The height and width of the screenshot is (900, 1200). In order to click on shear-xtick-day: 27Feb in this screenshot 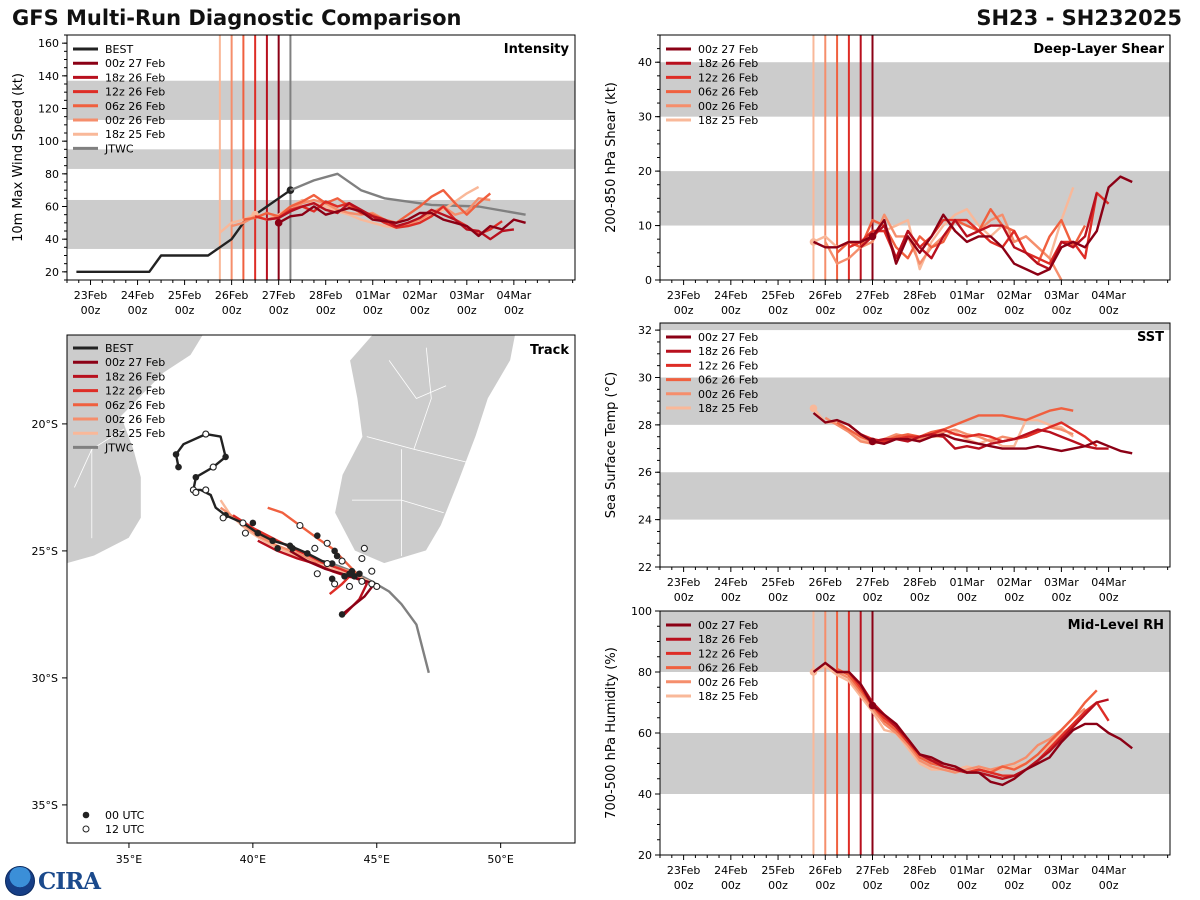, I will do `click(872, 295)`.